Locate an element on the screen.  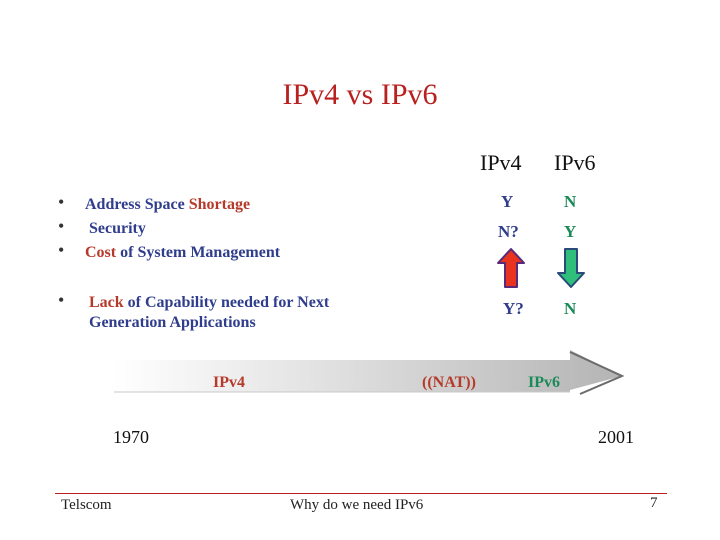
bullet-lack-of-capability: Lack of Capability needed for Next is located at coordinates (209, 303).